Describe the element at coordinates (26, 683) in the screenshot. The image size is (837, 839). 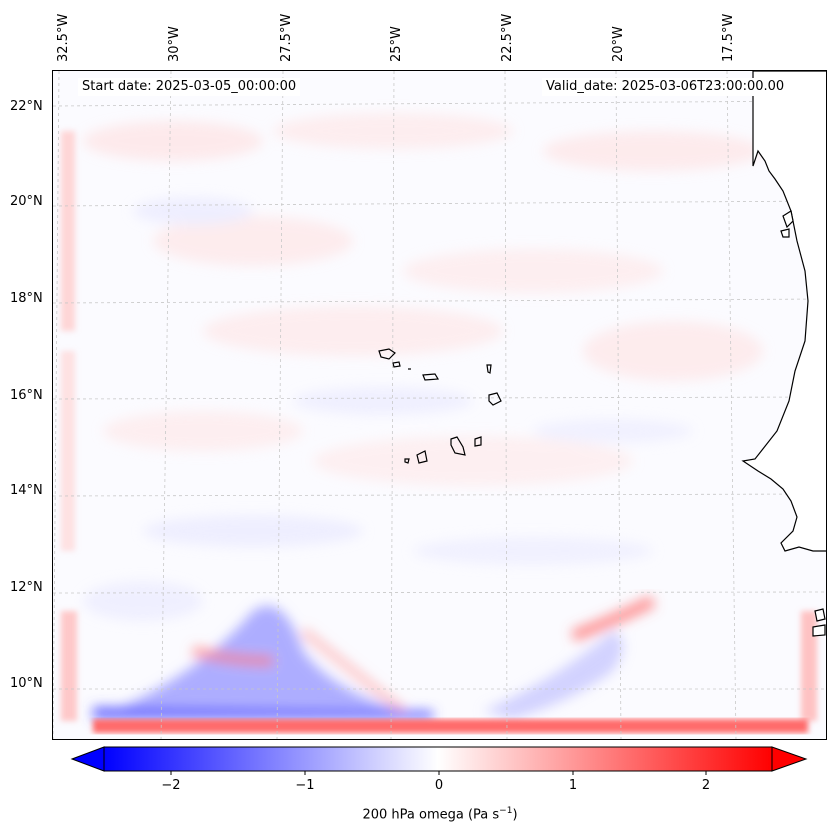
I see `lat-label-10n: 10°N` at that location.